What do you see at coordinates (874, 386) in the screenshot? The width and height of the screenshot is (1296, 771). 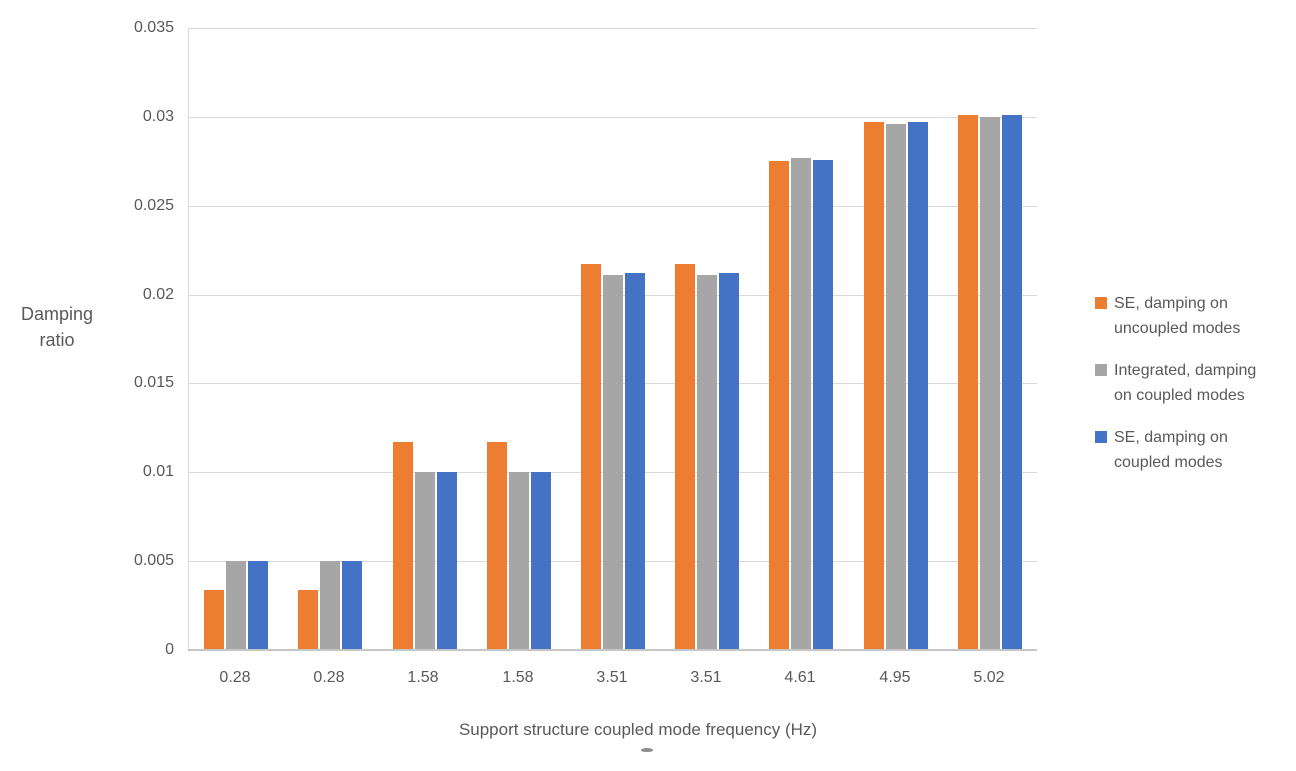 I see `bar-series1-group8` at bounding box center [874, 386].